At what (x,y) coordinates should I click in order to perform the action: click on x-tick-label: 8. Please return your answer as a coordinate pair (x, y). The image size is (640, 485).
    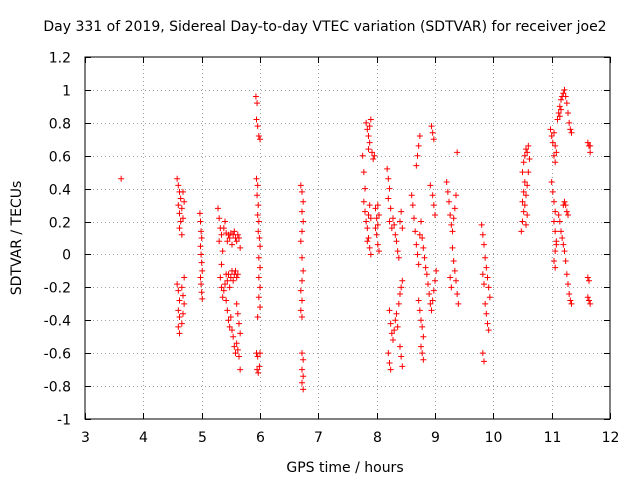
    Looking at the image, I should click on (377, 438).